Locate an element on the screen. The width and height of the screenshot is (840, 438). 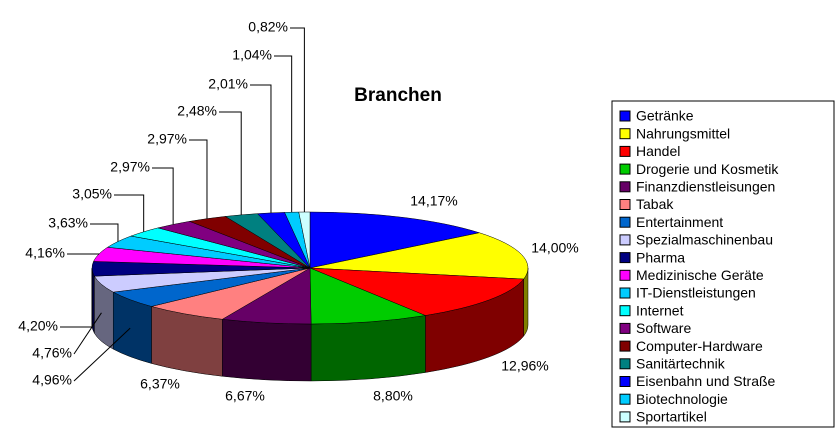
legend-label: Handel is located at coordinates (658, 151).